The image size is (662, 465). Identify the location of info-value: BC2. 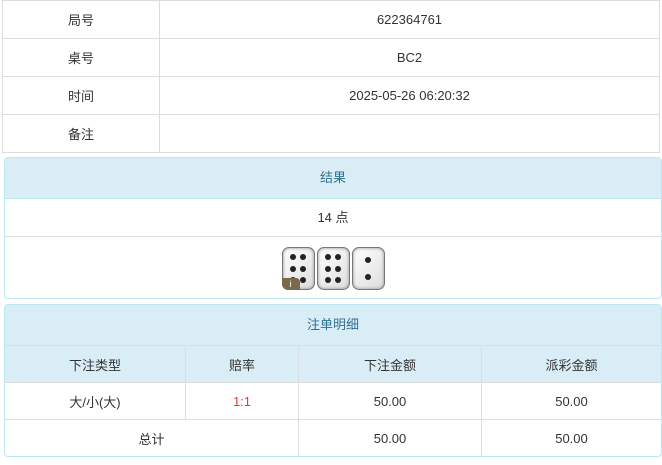
(409, 57).